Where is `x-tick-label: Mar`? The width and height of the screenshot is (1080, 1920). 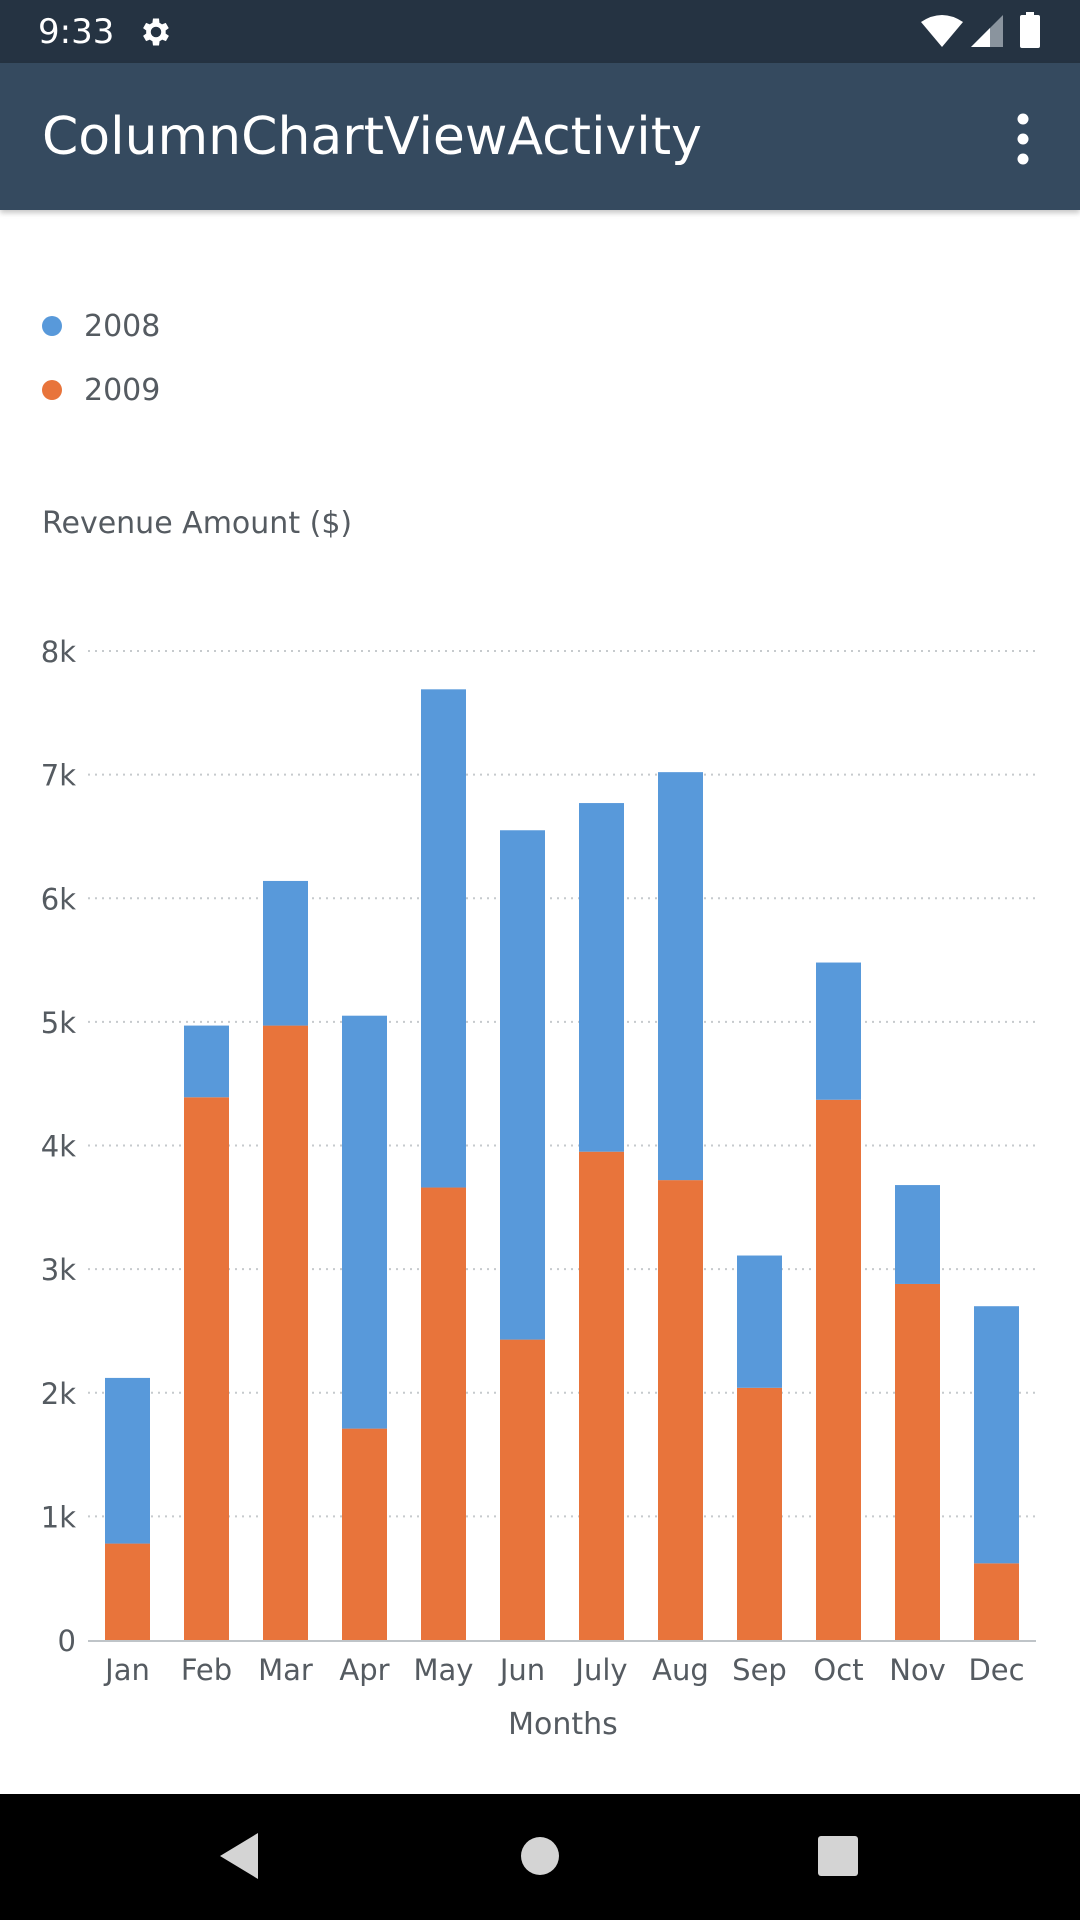
x-tick-label: Mar is located at coordinates (285, 1670).